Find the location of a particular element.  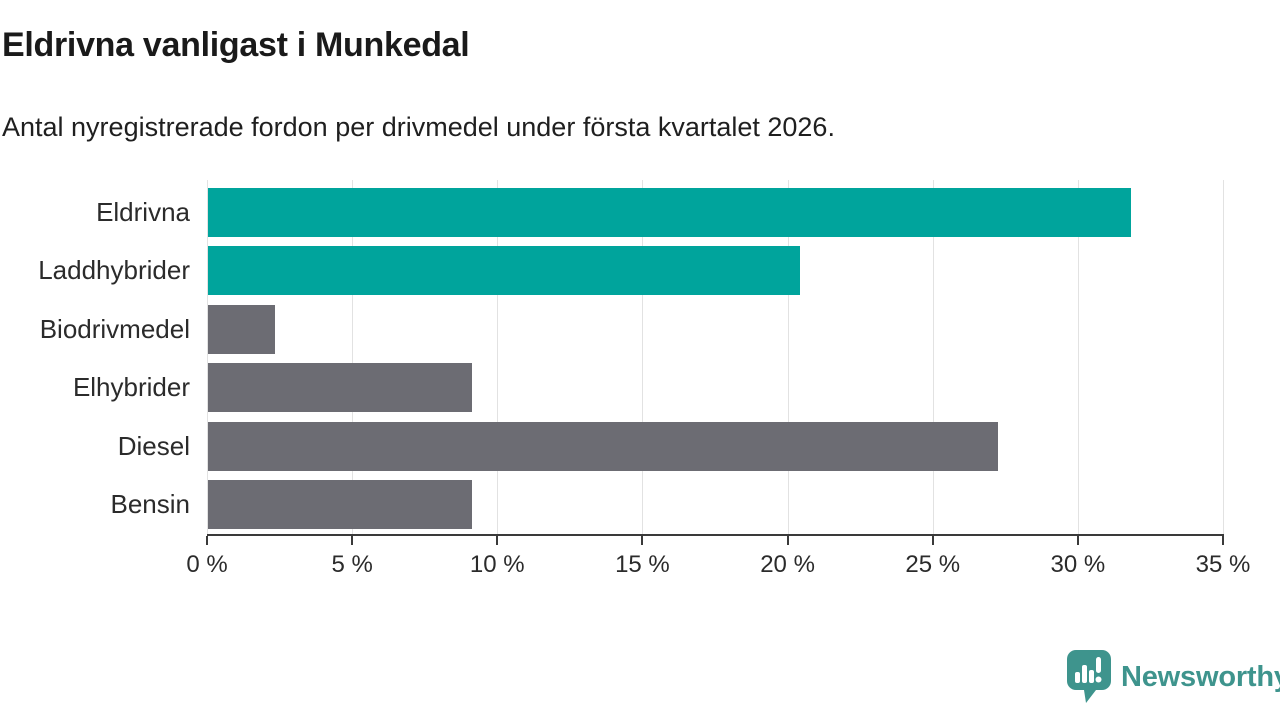

bar-biodrivmedel is located at coordinates (241, 329).